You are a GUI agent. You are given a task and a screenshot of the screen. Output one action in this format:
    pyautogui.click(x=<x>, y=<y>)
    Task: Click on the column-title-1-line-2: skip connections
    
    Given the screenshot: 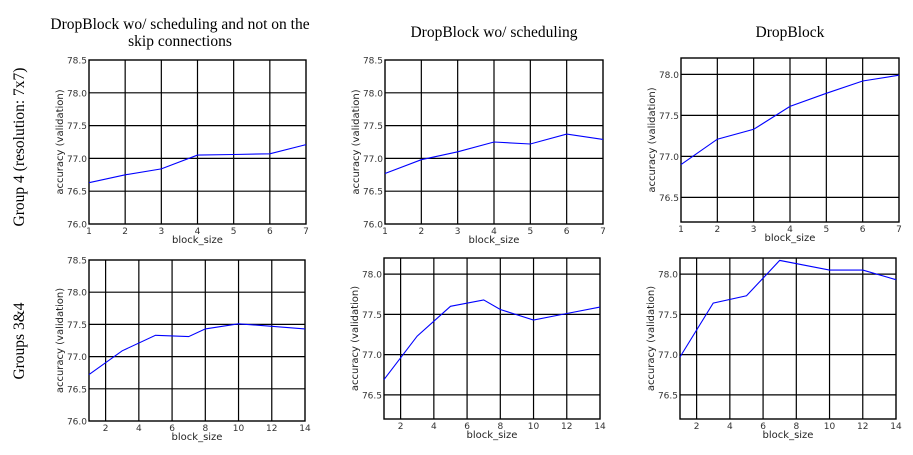 What is the action you would take?
    pyautogui.click(x=180, y=41)
    